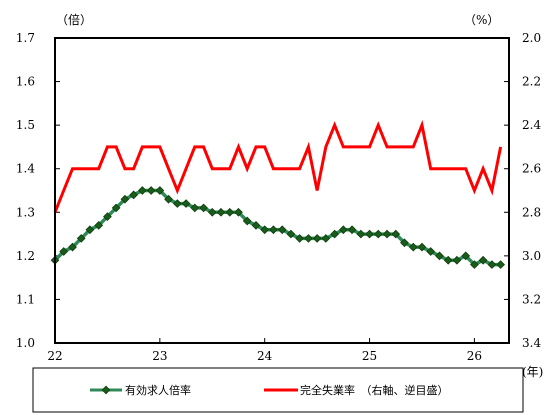 The width and height of the screenshot is (556, 415). Describe the element at coordinates (532, 372) in the screenshot. I see `x-axis-unit-label: (年)` at that location.